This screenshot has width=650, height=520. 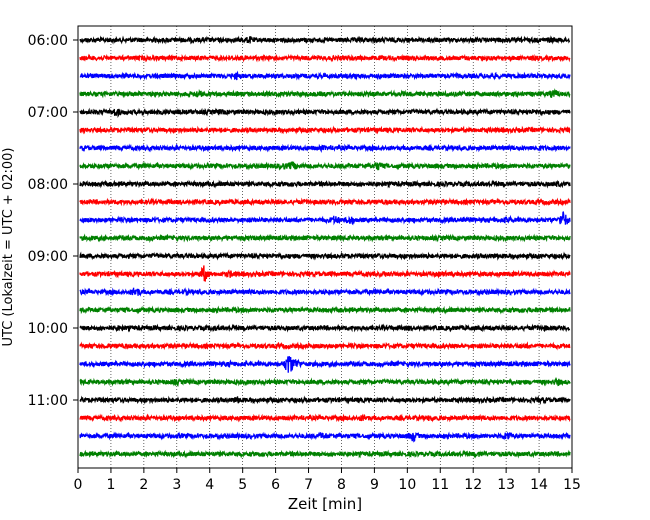 What do you see at coordinates (242, 485) in the screenshot?
I see `x-tick-label: 5` at bounding box center [242, 485].